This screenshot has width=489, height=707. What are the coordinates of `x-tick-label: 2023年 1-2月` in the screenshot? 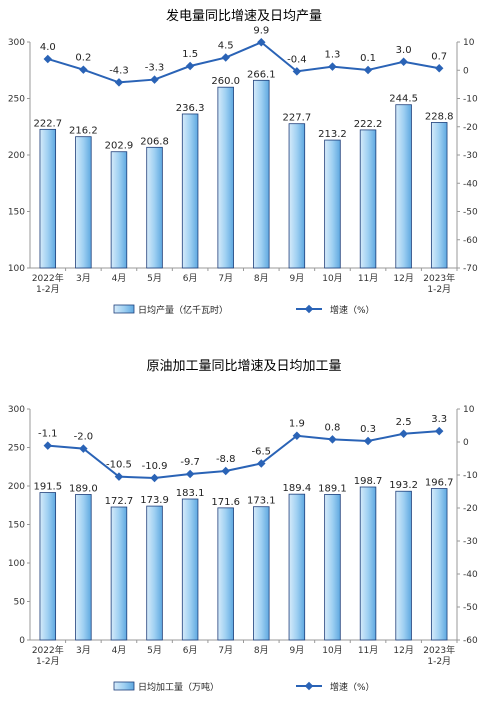 It's located at (439, 283).